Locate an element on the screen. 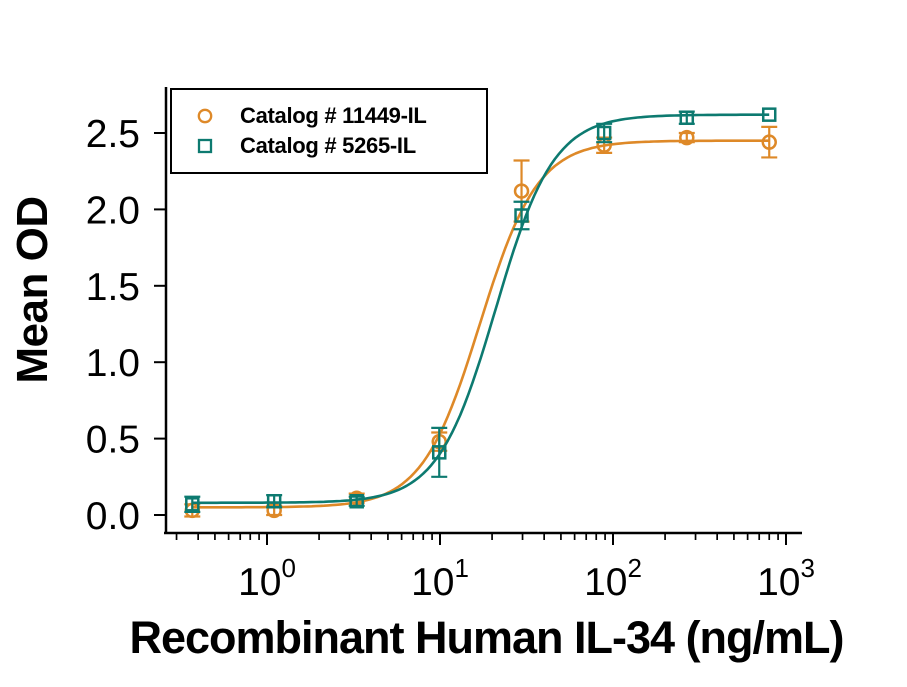 Image resolution: width=907 pixels, height=687 pixels. legend-square-marker is located at coordinates (205, 146).